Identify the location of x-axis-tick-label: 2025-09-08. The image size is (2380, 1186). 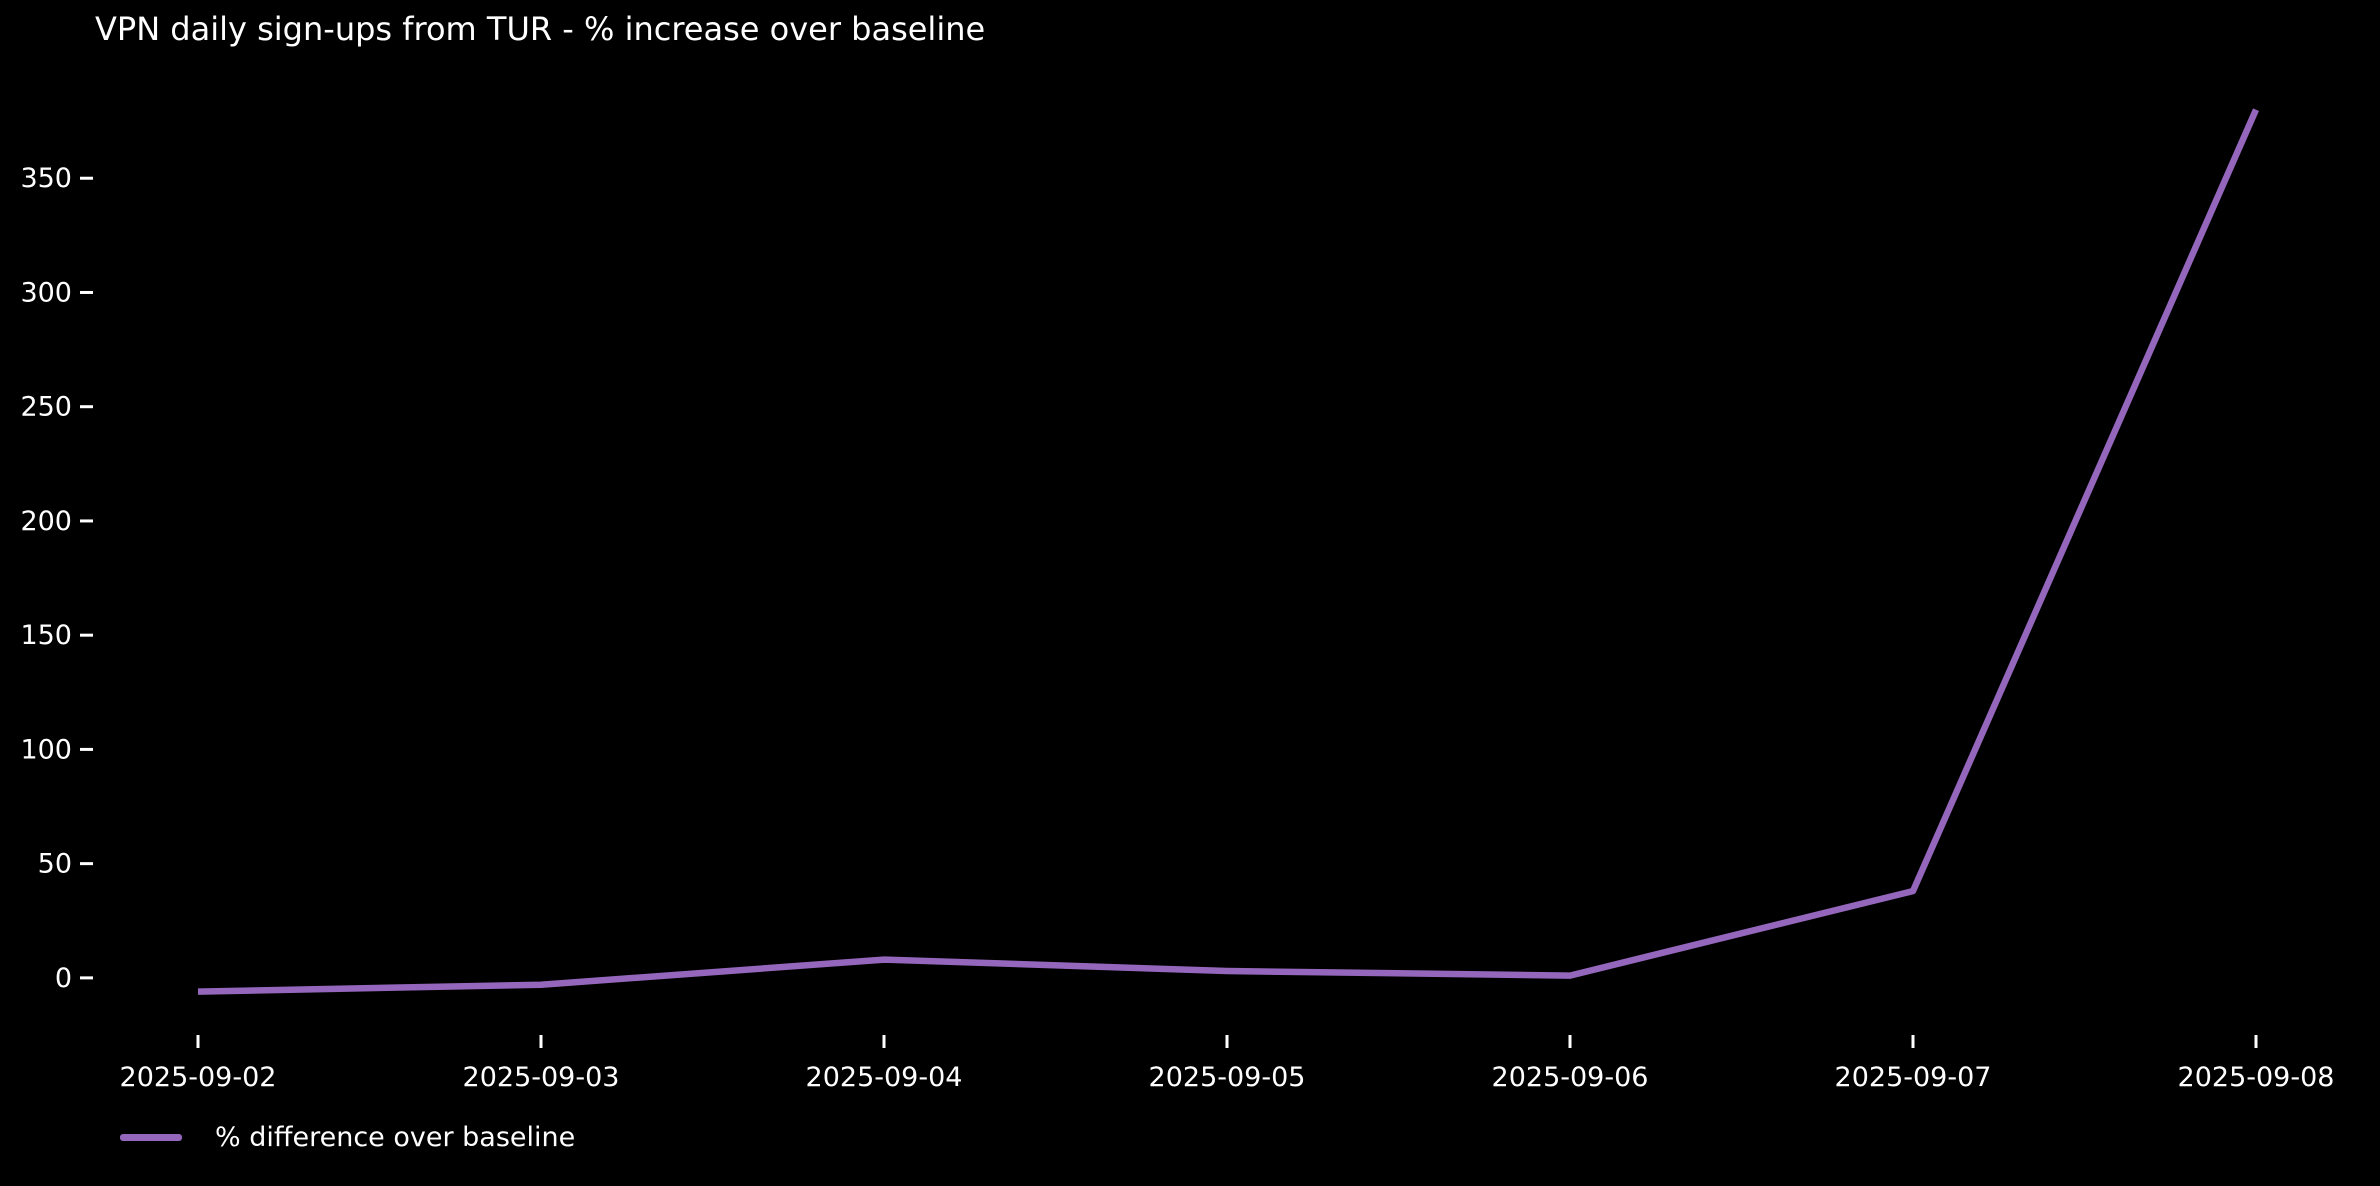
(2256, 1077).